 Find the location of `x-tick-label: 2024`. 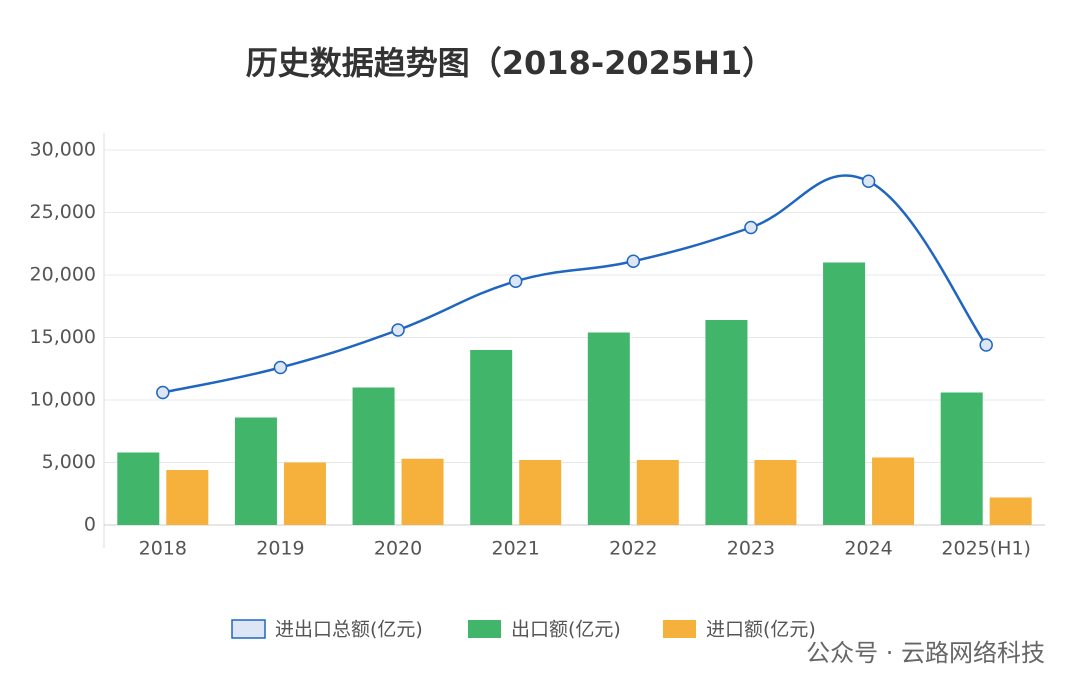

x-tick-label: 2024 is located at coordinates (868, 549).